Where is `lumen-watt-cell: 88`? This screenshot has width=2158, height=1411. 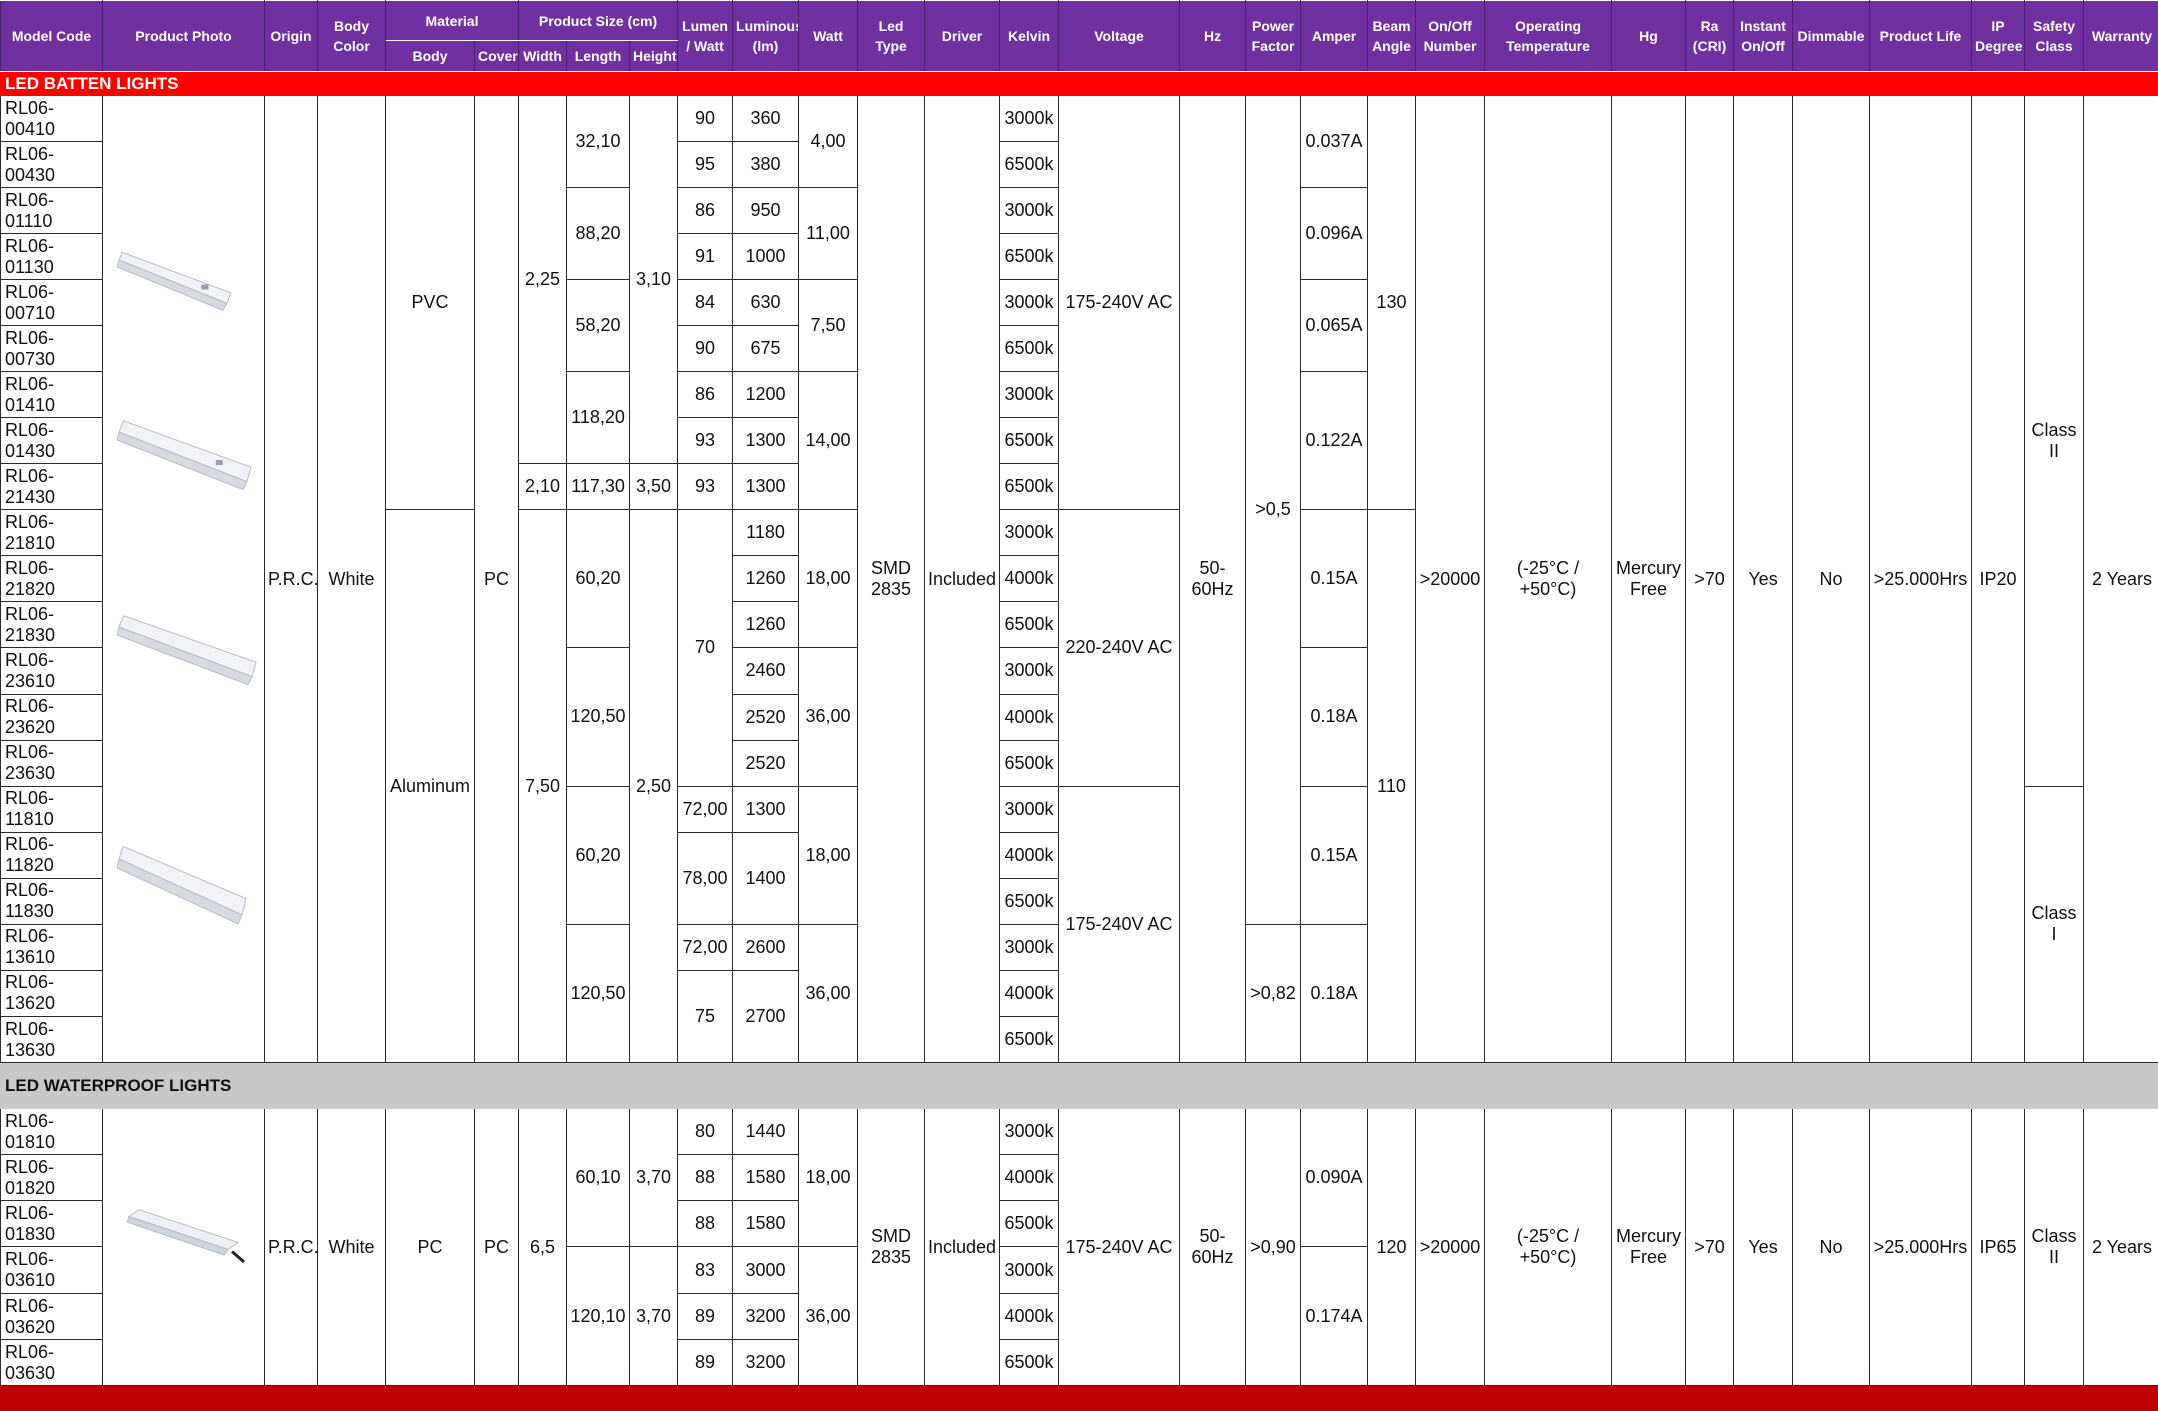
lumen-watt-cell: 88 is located at coordinates (705, 1223).